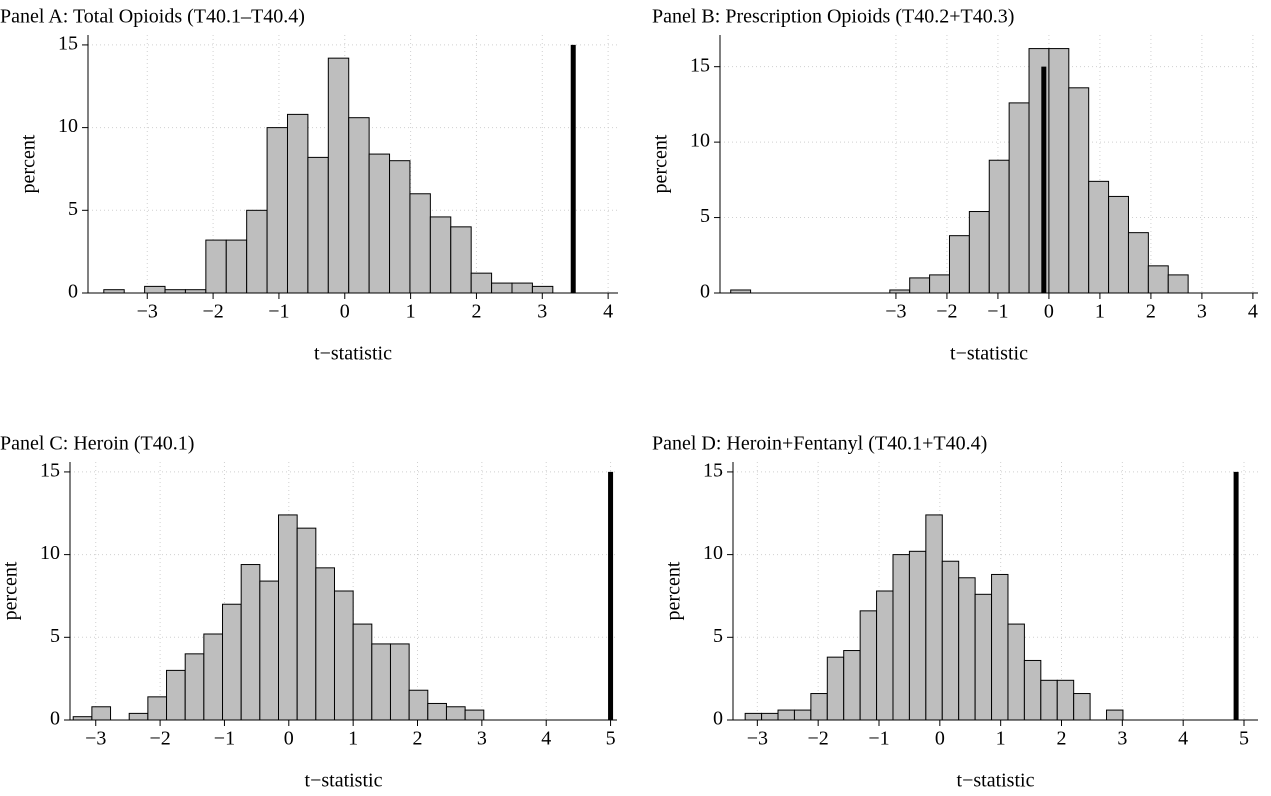 The height and width of the screenshot is (796, 1271). I want to click on x-tick-label: 5, so click(611, 739).